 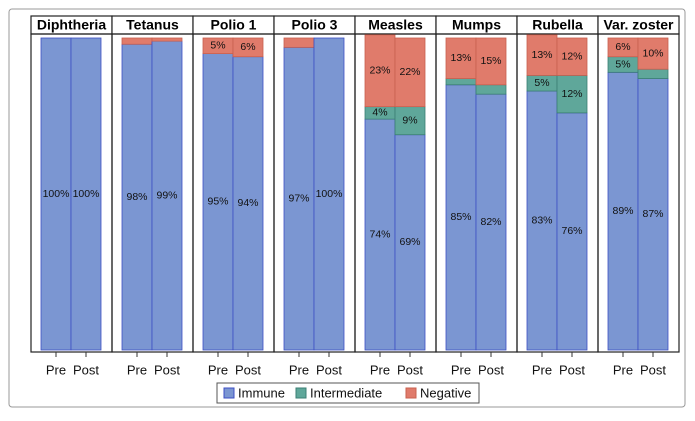 What do you see at coordinates (234, 25) in the screenshot?
I see `panel-title: Polio 1` at bounding box center [234, 25].